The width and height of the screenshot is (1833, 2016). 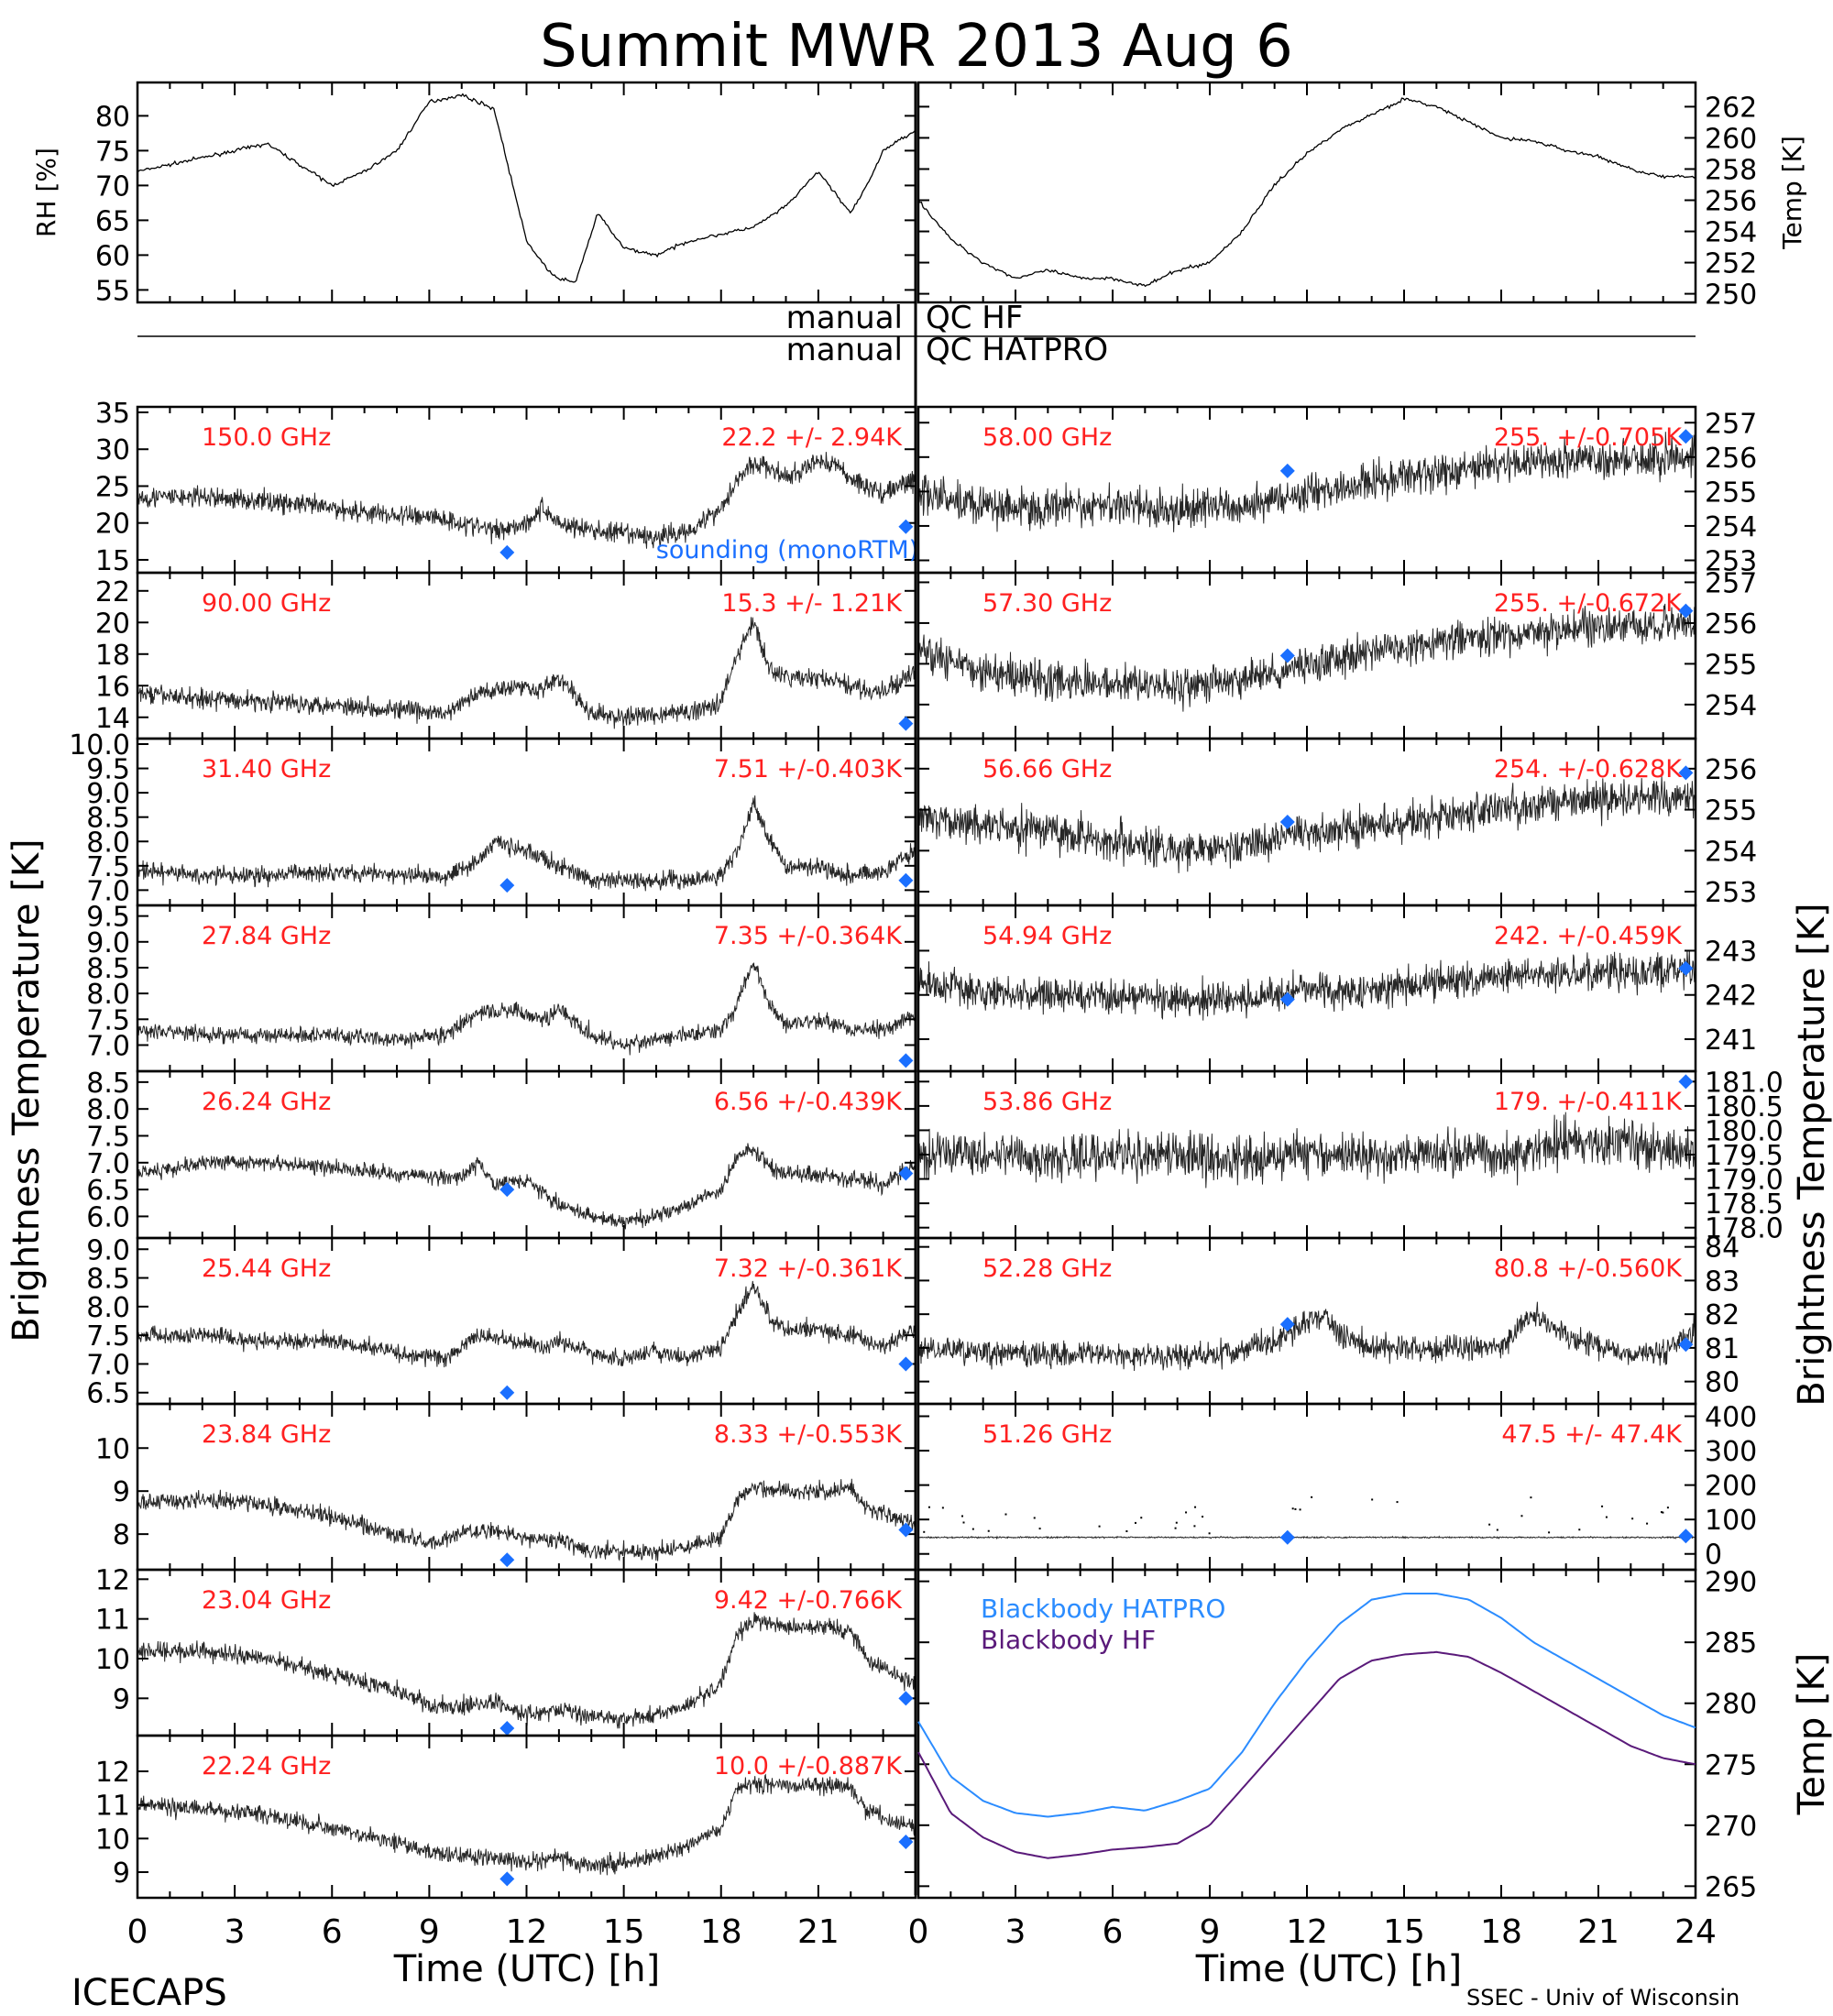 I want to click on x-tick-label: 21, so click(x=818, y=1932).